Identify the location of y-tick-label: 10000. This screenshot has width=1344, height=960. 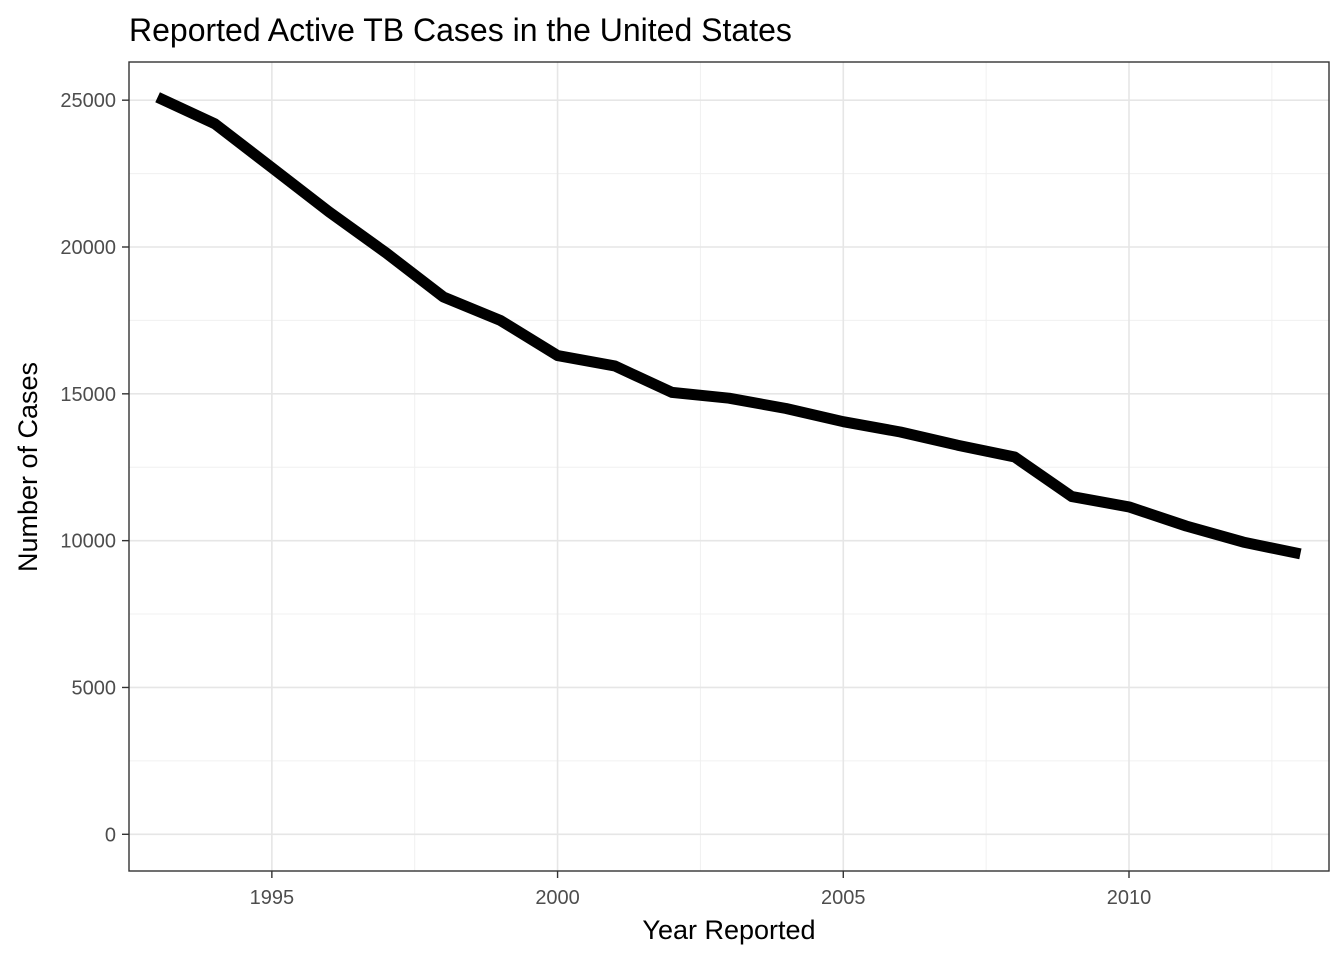
(88, 542).